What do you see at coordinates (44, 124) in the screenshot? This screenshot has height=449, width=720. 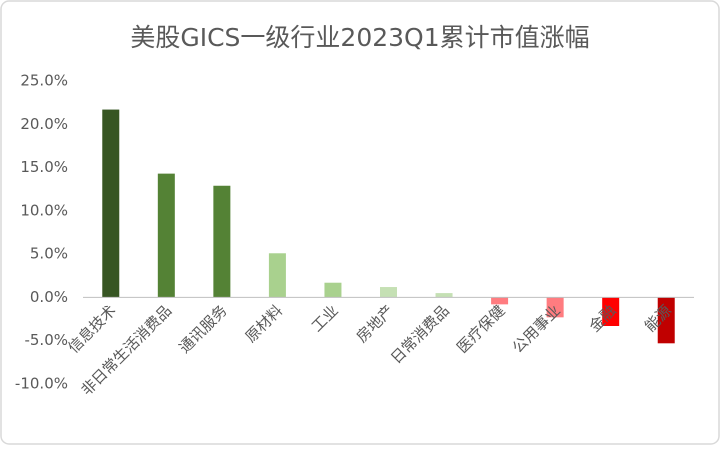 I see `y-tick-label: 20.0%` at bounding box center [44, 124].